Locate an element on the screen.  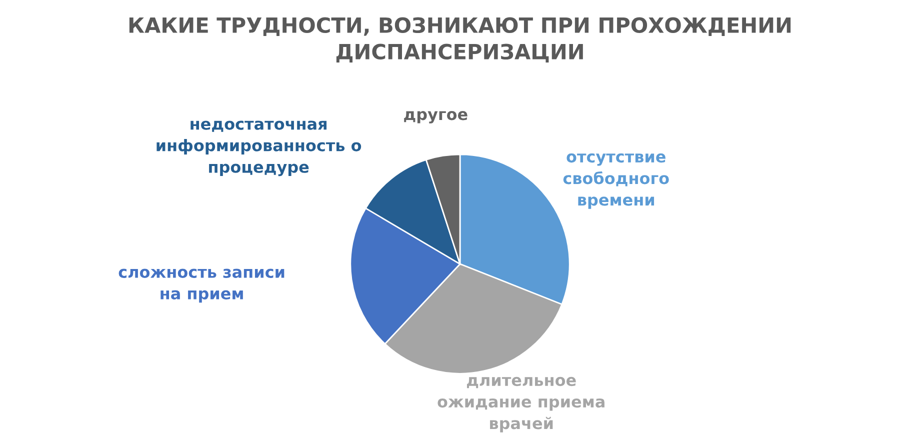
slice-label: отсутствие свободного времени is located at coordinates (616, 181).